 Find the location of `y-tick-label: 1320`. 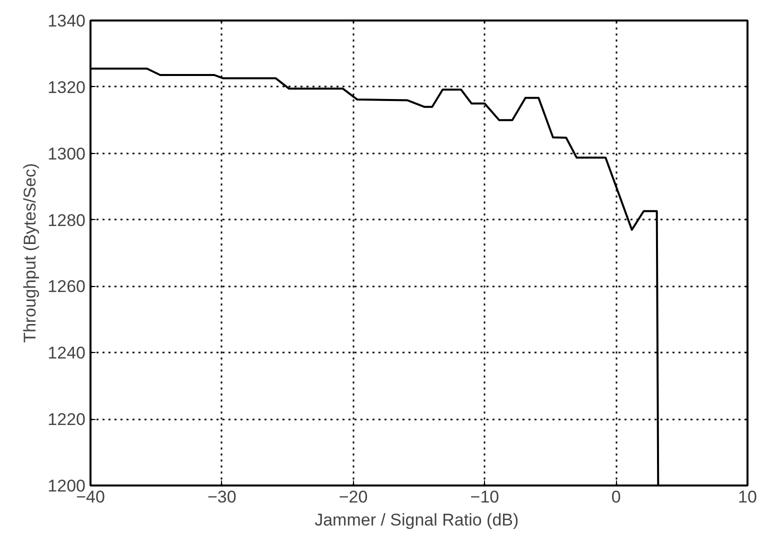

y-tick-label: 1320 is located at coordinates (67, 87).